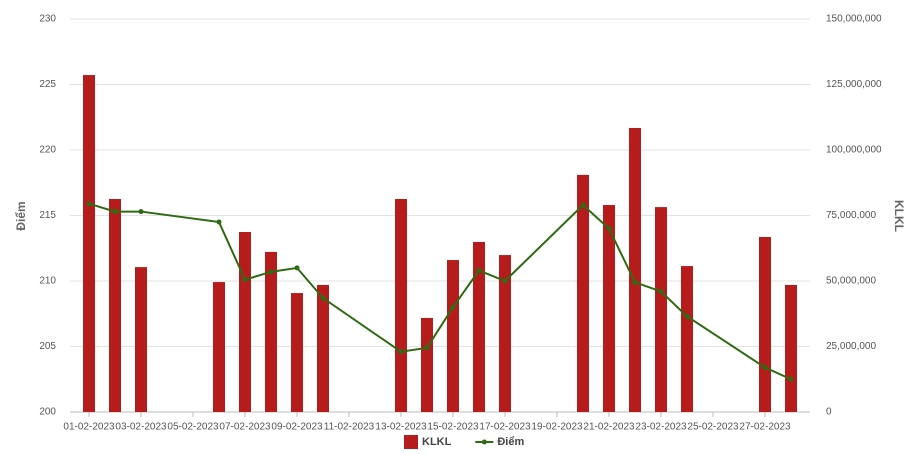 Image resolution: width=923 pixels, height=455 pixels. Describe the element at coordinates (609, 427) in the screenshot. I see `x-tick-label: 21-02-2023` at that location.